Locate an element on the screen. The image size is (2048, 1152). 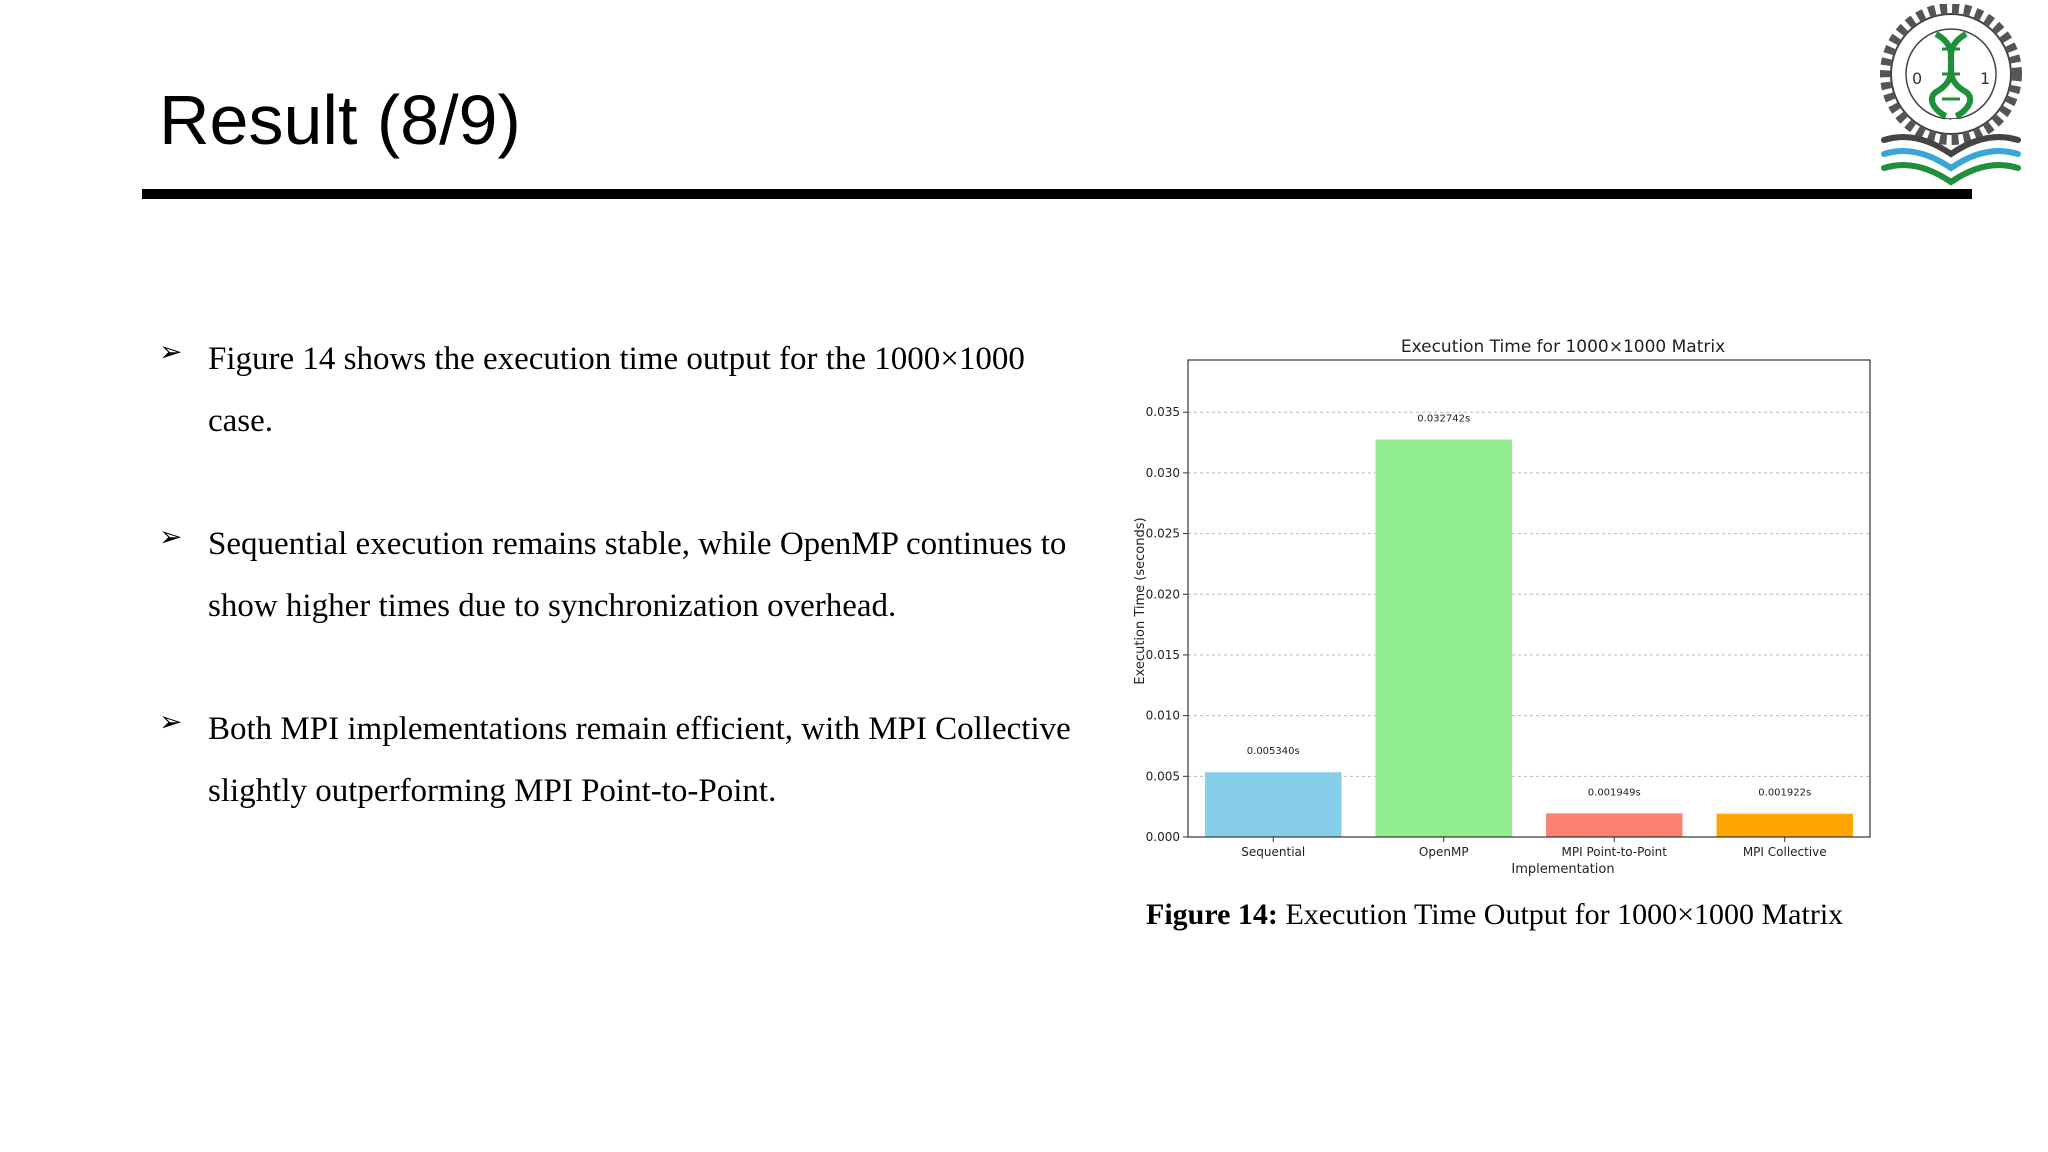
y-tick-label: 0.025 is located at coordinates (1163, 534).